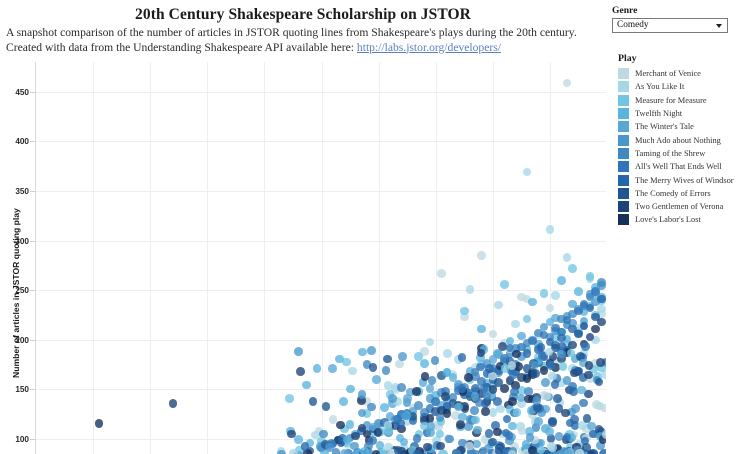  What do you see at coordinates (673, 219) in the screenshot?
I see `legend-item: Love's Labor's Lost` at bounding box center [673, 219].